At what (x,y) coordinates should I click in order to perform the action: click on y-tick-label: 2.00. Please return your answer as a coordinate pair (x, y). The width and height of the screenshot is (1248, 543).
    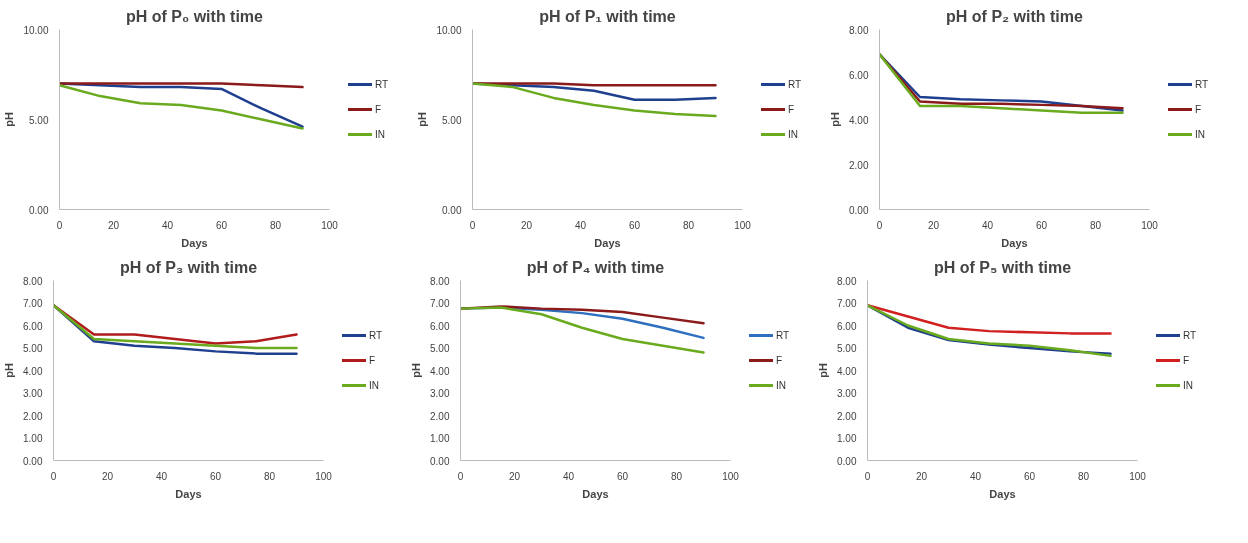
    Looking at the image, I should click on (440, 416).